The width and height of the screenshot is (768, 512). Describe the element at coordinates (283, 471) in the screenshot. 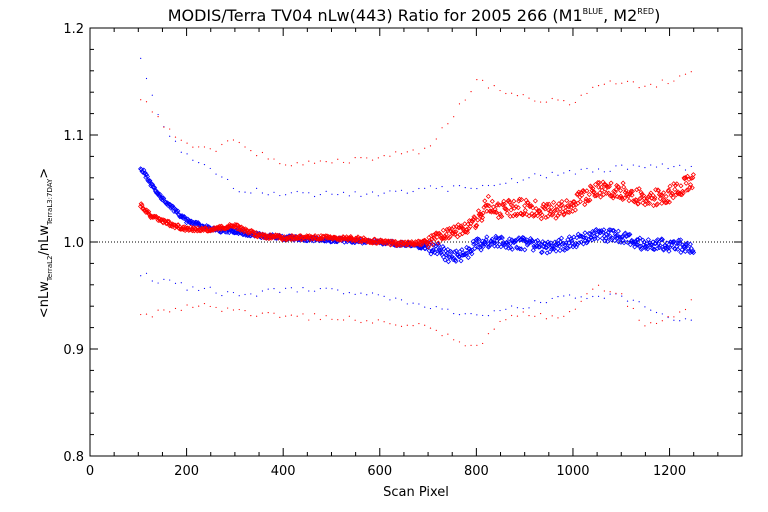

I see `x-tick-label: 400` at that location.